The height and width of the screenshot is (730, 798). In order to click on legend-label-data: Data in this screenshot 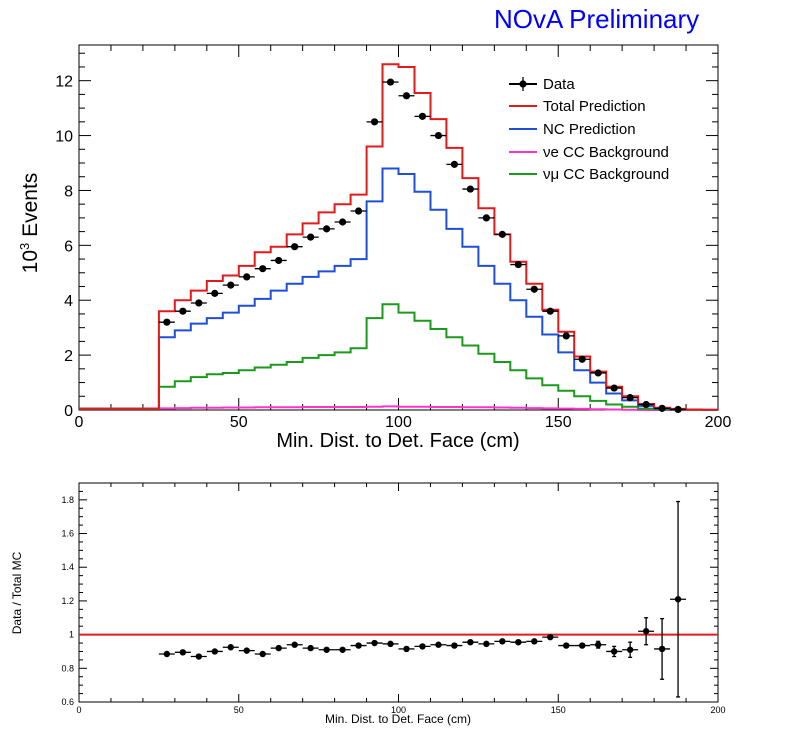, I will do `click(559, 84)`.